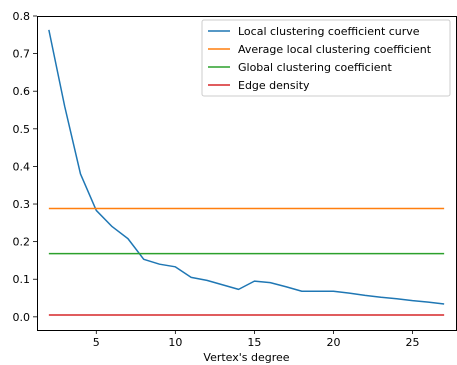 The width and height of the screenshot is (457, 365). Describe the element at coordinates (315, 67) in the screenshot. I see `legend-entry: Global clustering coefficient` at that location.